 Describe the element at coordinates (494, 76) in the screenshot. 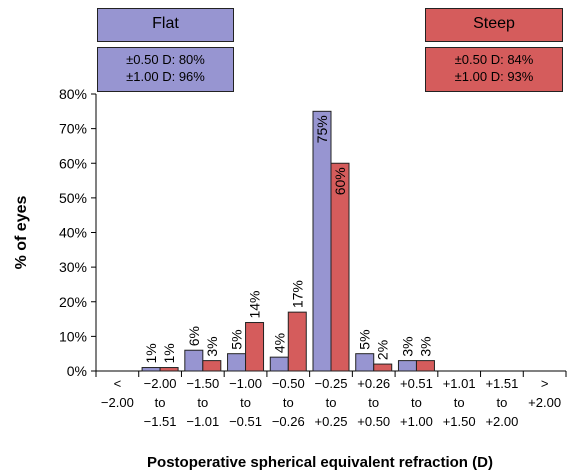

I see `legend-steep-line2: ±1.00 D: 93%` at that location.